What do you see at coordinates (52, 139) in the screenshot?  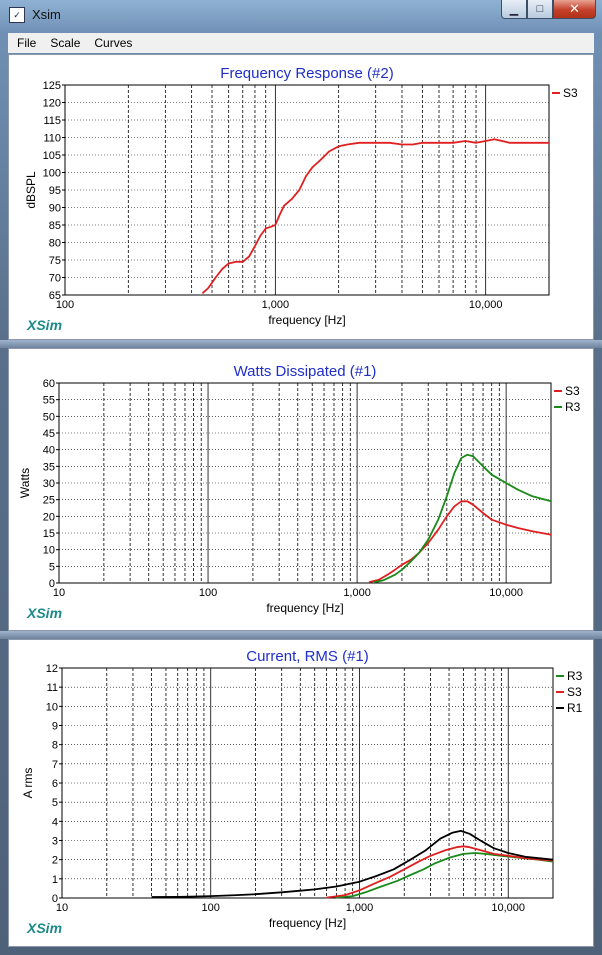 I see `y-tick-label: 110` at bounding box center [52, 139].